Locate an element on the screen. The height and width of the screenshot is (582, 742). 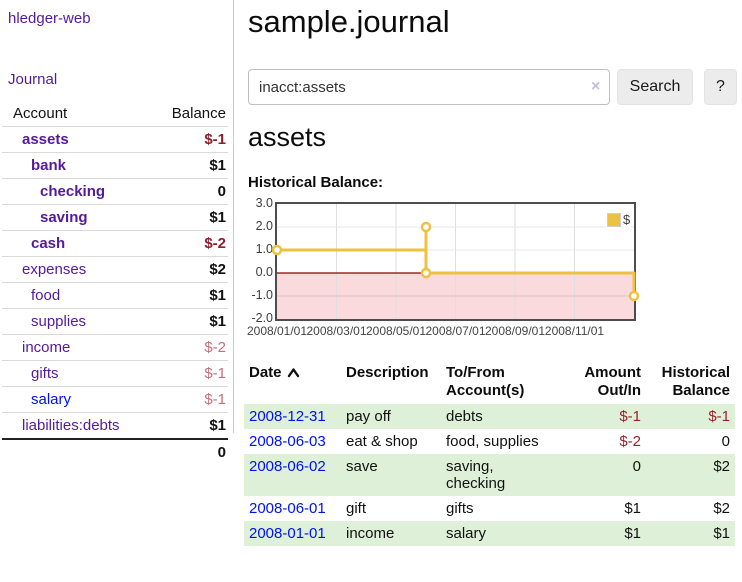
legend-label: $ is located at coordinates (627, 219).